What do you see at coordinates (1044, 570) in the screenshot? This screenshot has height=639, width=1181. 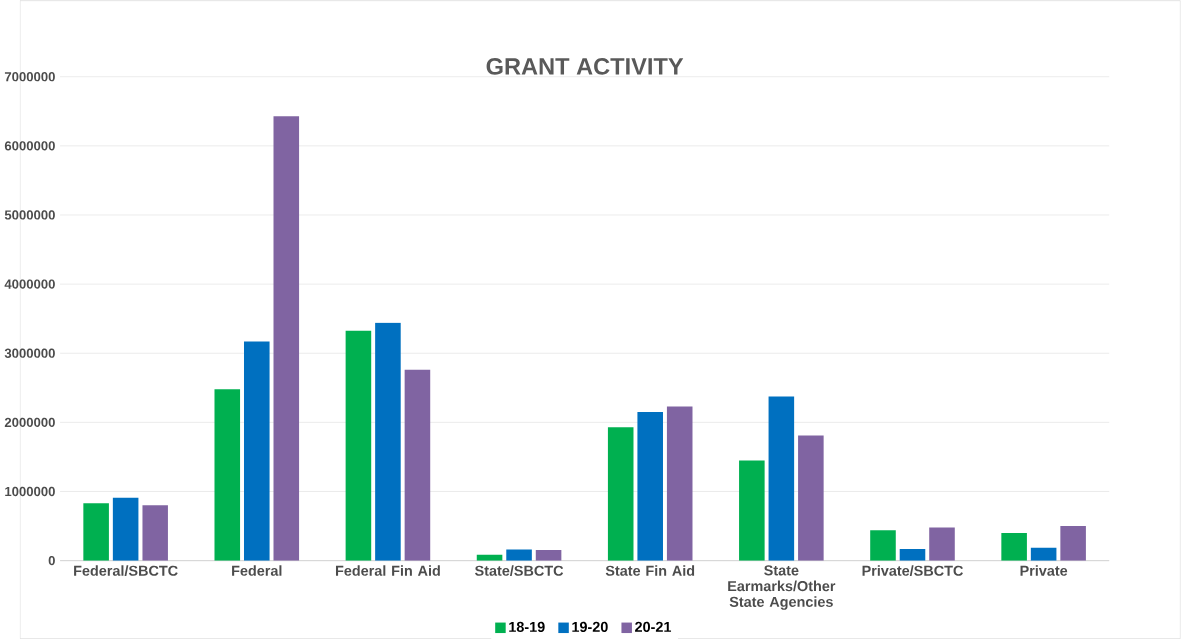 I see `x-tick-label: Private` at bounding box center [1044, 570].